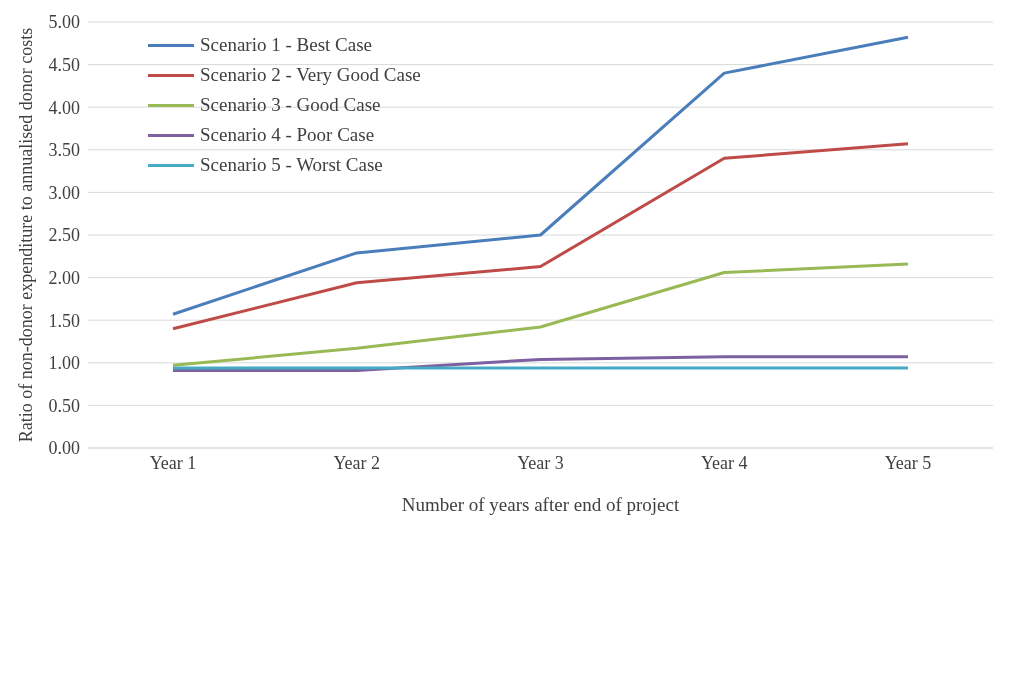  What do you see at coordinates (540, 505) in the screenshot?
I see `x-axis-title: Number of years after end of project` at bounding box center [540, 505].